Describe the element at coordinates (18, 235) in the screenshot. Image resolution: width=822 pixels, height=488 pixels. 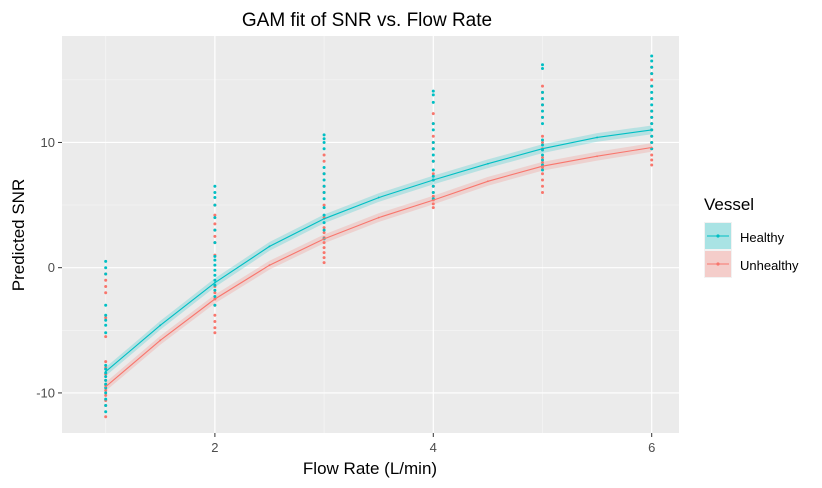
I see `y-axis-title: Predicted SNR` at that location.